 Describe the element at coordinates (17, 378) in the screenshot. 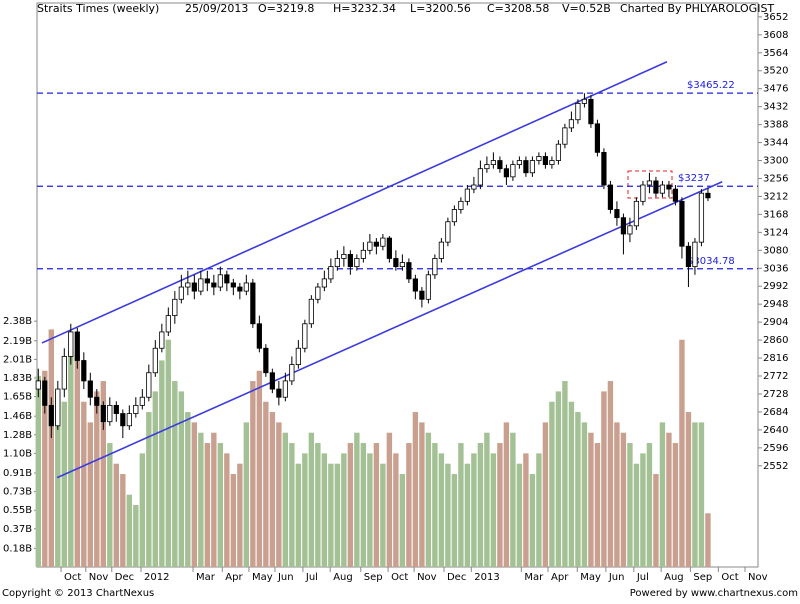

I see `y2-tick-label: 1.83B` at that location.